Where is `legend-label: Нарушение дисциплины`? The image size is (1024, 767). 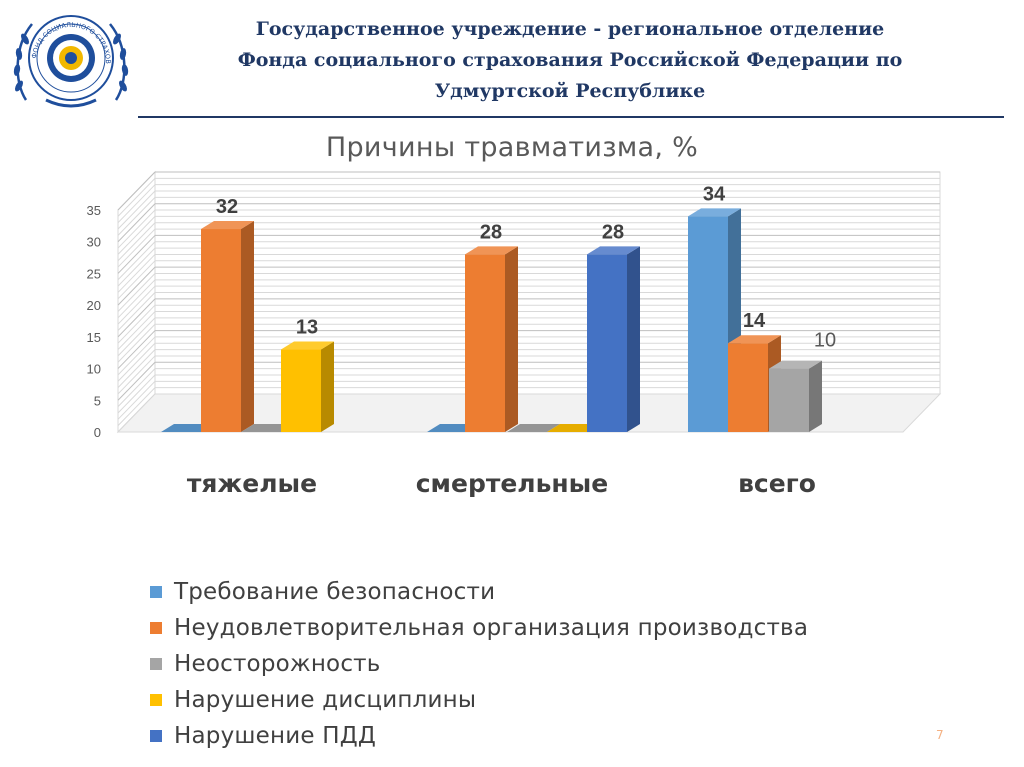
legend-label: Нарушение дисциплины is located at coordinates (325, 700).